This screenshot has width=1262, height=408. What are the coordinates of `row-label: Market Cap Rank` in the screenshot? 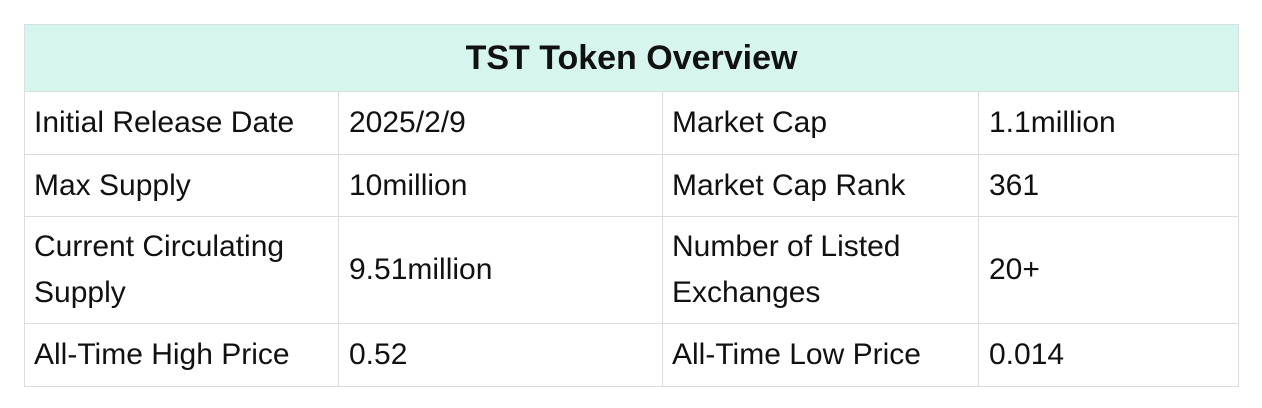 It's located at (820, 185).